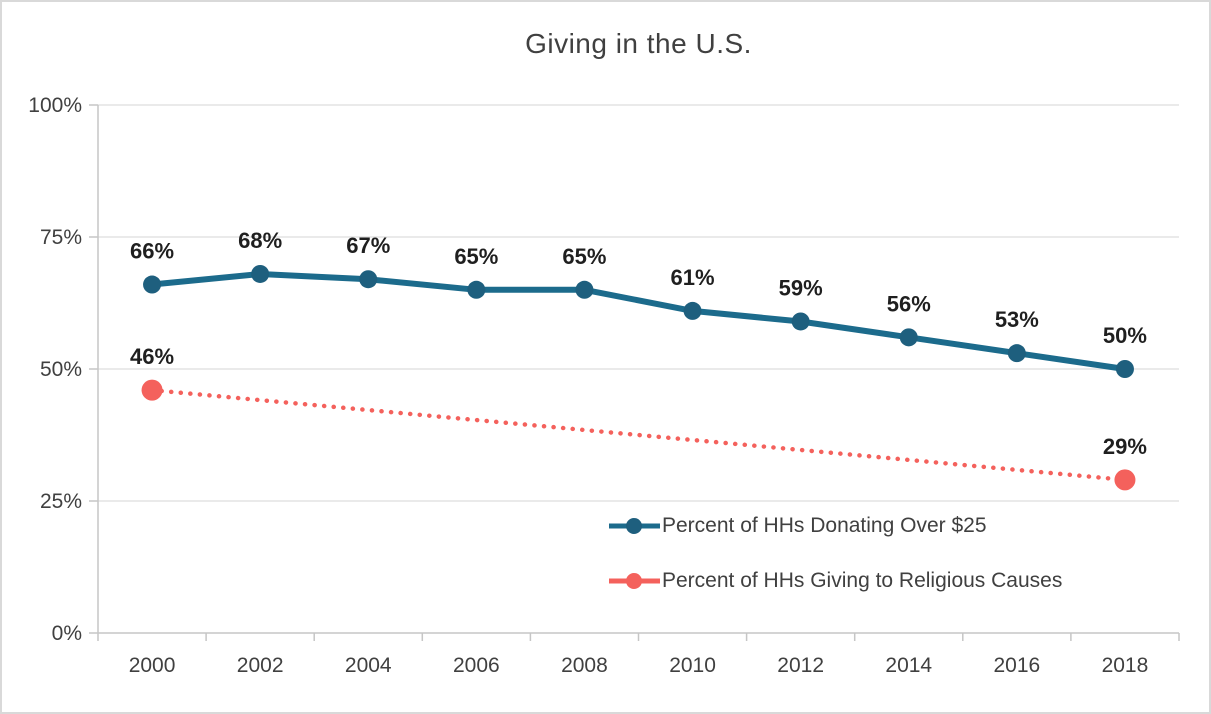 This screenshot has width=1211, height=714. I want to click on x-tick-label: 2008, so click(584, 665).